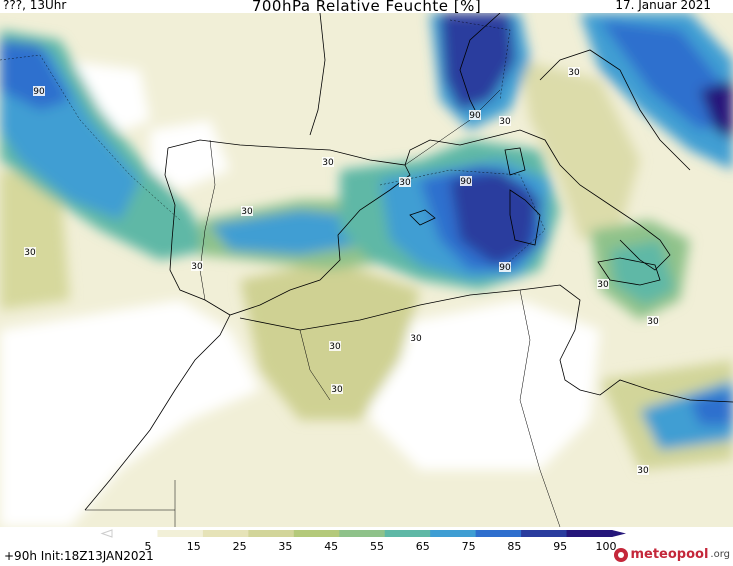 The image size is (733, 566). What do you see at coordinates (720, 554) in the screenshot?
I see `brand-tld: .org` at bounding box center [720, 554].